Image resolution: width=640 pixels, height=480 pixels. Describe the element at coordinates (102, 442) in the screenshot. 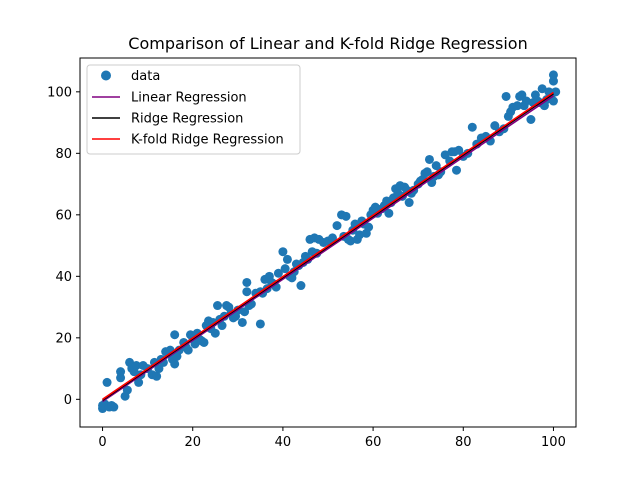

I see `x-tick-label: 0` at that location.